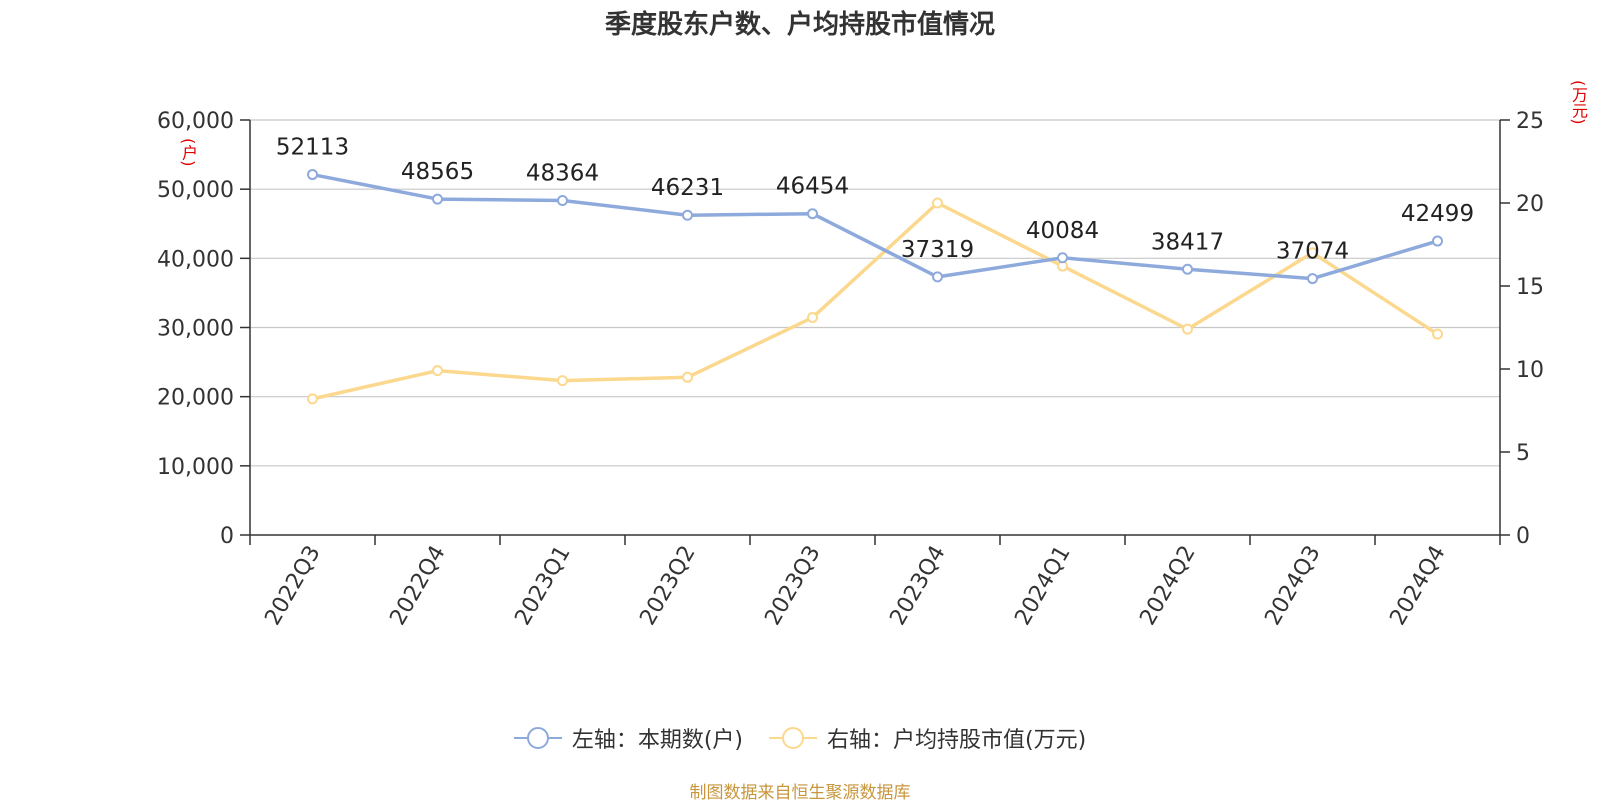 The width and height of the screenshot is (1600, 803). What do you see at coordinates (195, 259) in the screenshot?
I see `left-axis-tick-label: 40,000` at bounding box center [195, 259].